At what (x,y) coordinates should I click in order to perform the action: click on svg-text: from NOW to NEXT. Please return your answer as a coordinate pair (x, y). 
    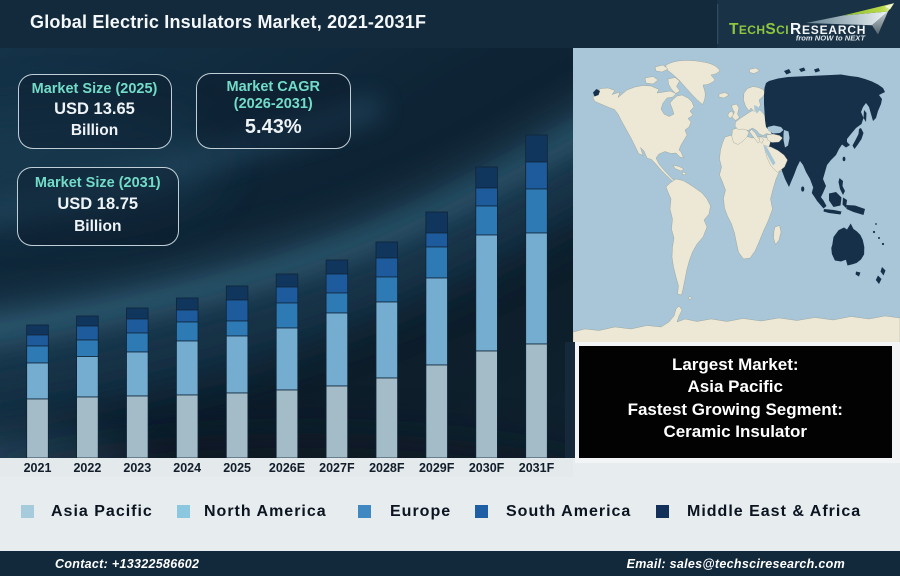
    Looking at the image, I should click on (831, 38).